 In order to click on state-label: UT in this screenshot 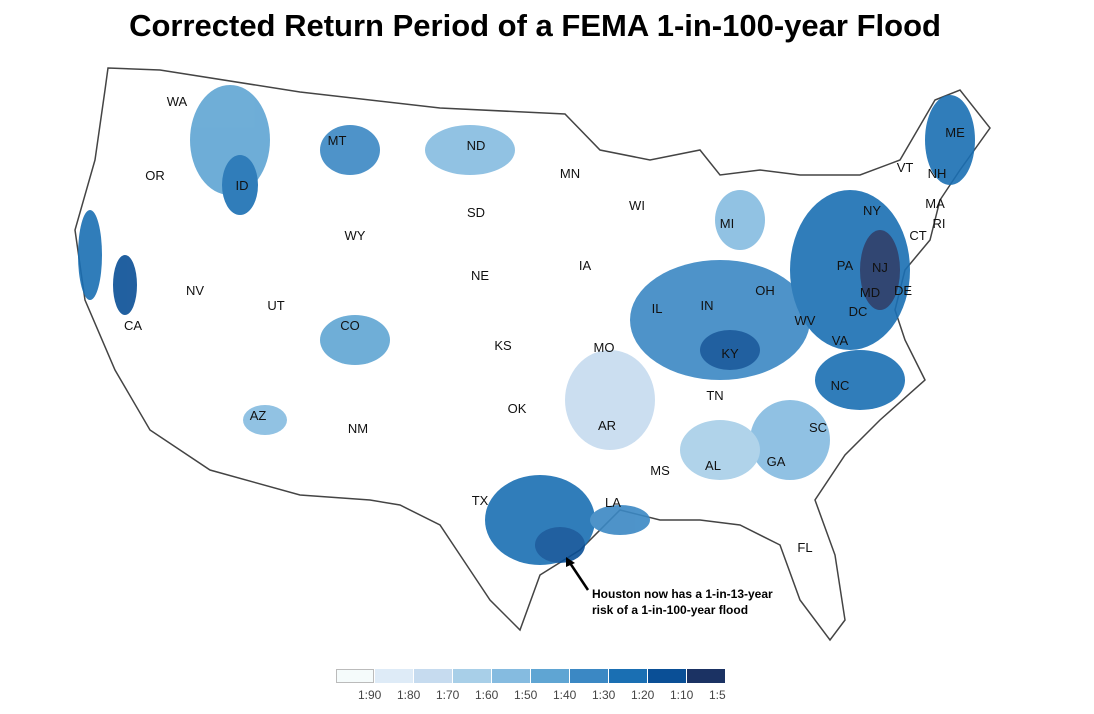, I will do `click(275, 305)`.